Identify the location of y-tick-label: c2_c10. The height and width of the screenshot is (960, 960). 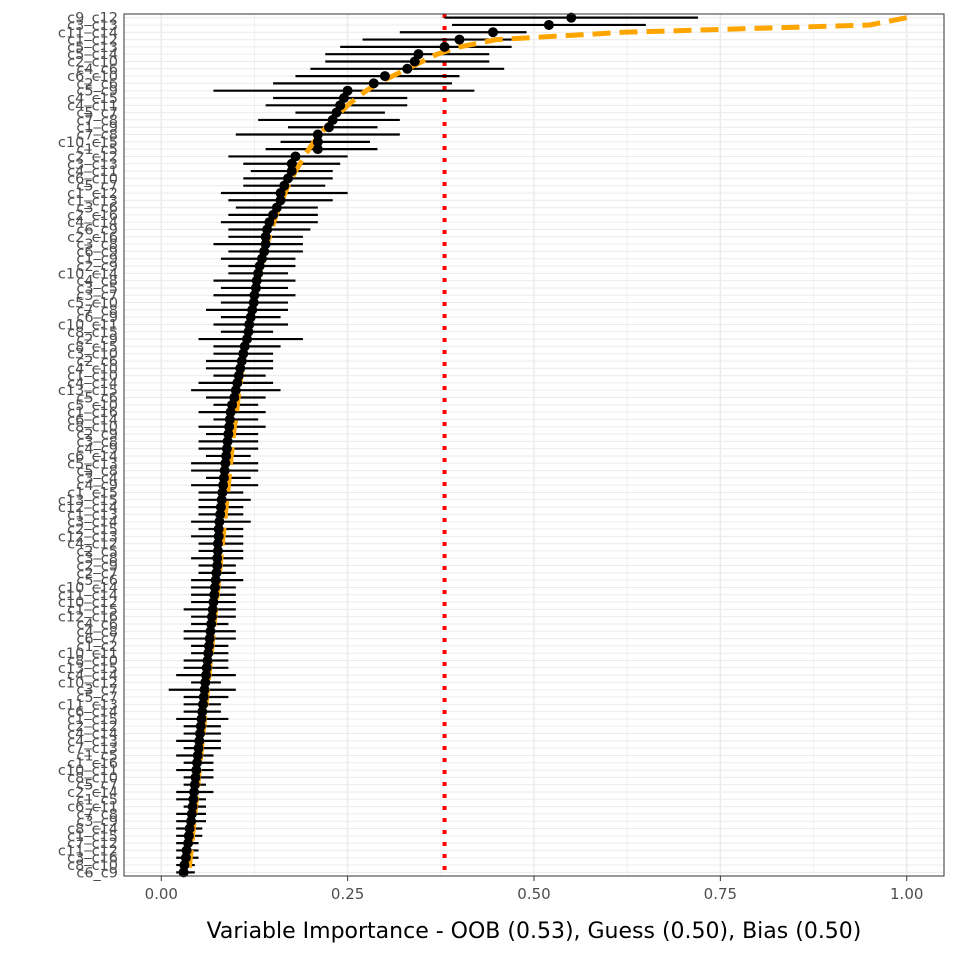
(92, 62).